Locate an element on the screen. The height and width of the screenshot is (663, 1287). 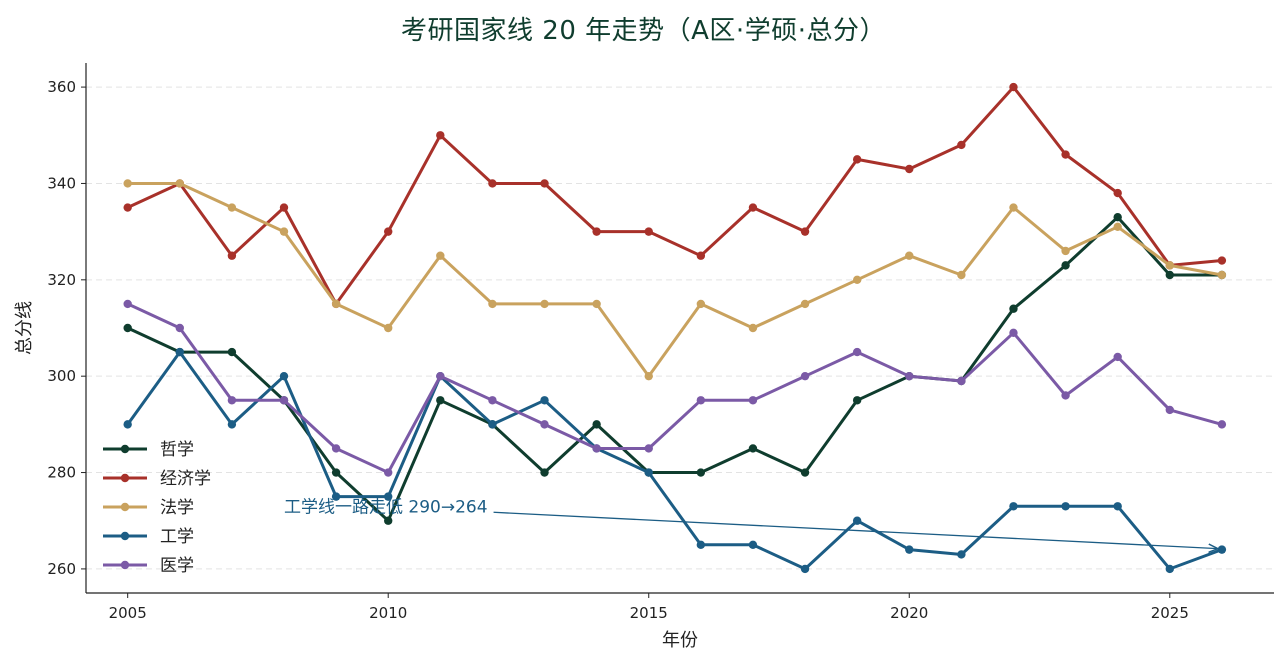
legend-label-4: 医学 is located at coordinates (177, 566).